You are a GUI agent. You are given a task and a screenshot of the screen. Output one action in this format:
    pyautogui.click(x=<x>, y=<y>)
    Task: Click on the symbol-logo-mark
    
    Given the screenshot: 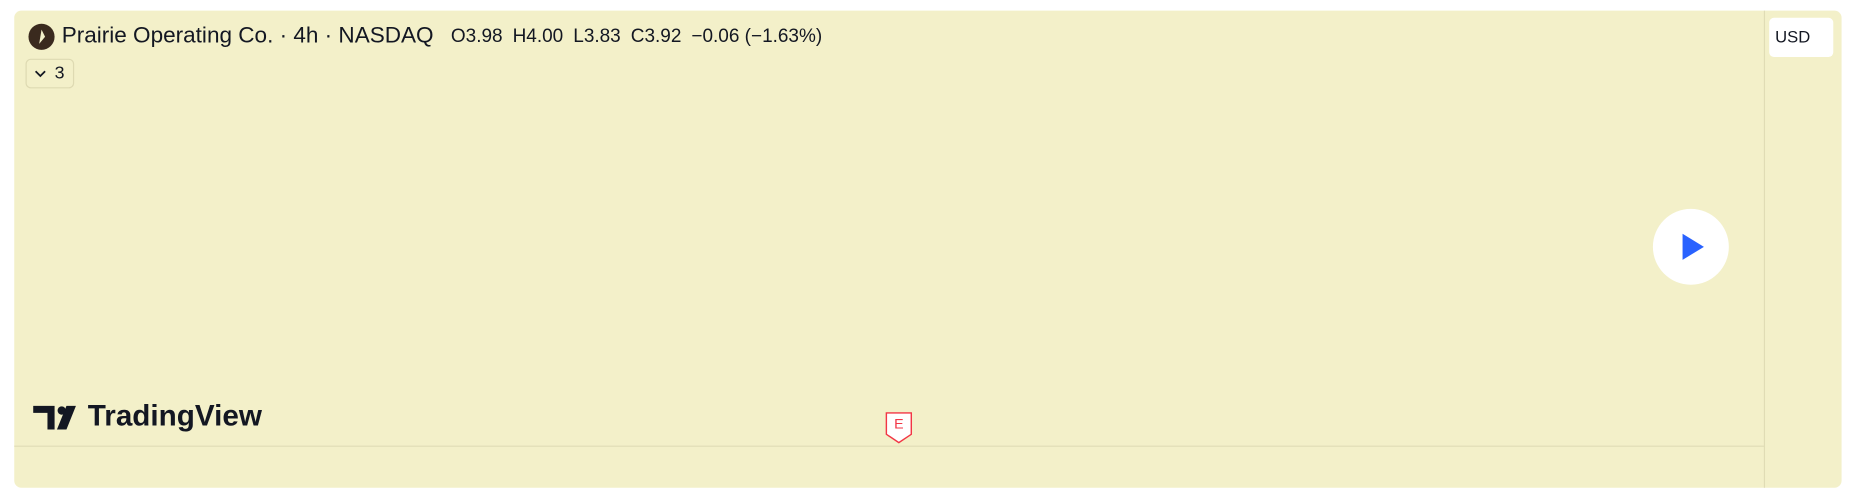 What is the action you would take?
    pyautogui.click(x=42, y=36)
    